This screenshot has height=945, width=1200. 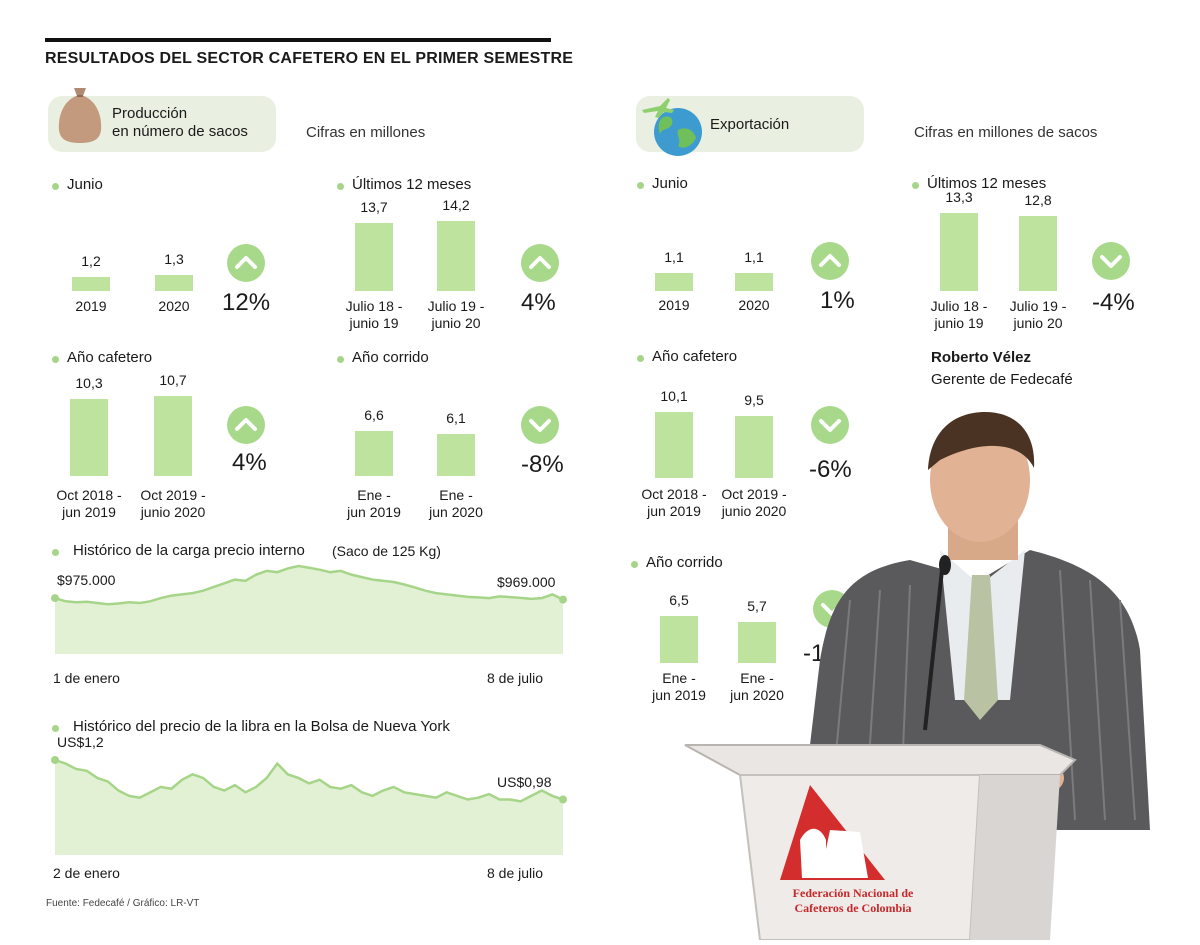 What do you see at coordinates (750, 124) in the screenshot?
I see `exportacion-header-text: Exportación` at bounding box center [750, 124].